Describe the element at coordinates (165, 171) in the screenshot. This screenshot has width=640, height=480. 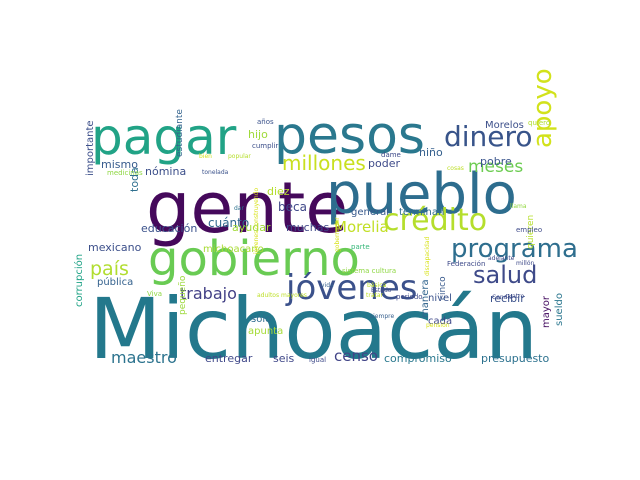
I see `word-nómina: nómina` at that location.